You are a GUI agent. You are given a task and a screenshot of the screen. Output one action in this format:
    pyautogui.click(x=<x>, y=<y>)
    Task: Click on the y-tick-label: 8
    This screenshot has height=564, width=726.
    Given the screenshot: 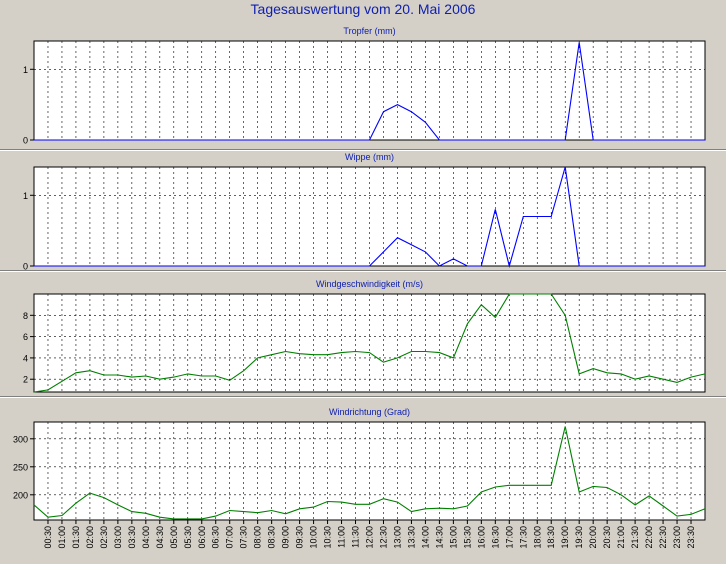 What is the action you would take?
    pyautogui.click(x=25, y=316)
    